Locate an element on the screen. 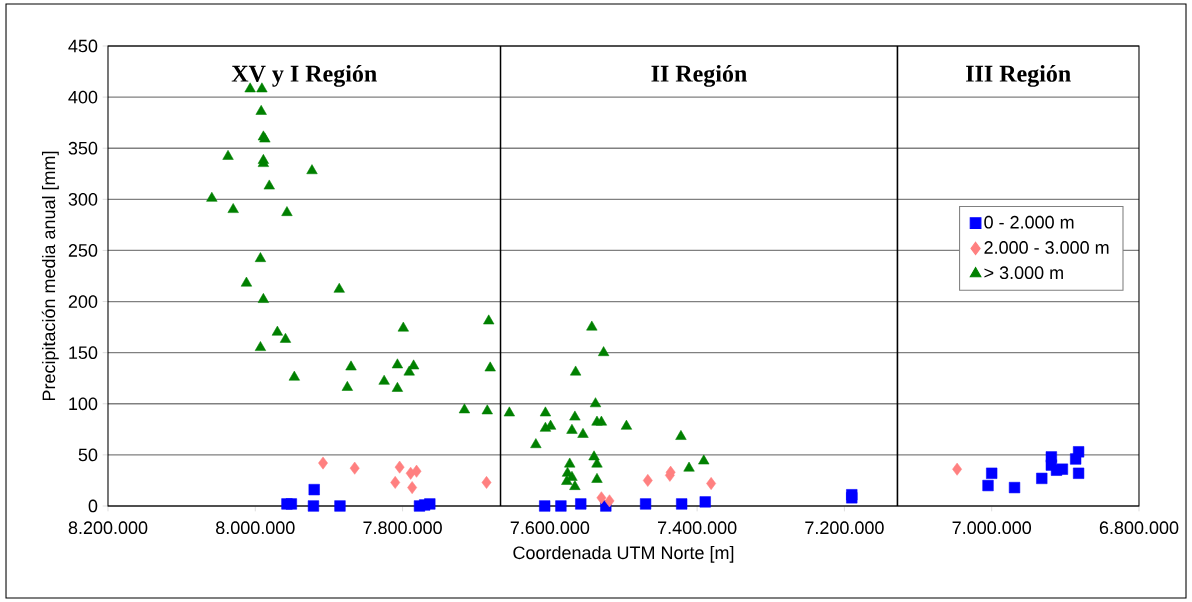 The image size is (1192, 602). legend-label: > 3.000 m is located at coordinates (1023, 273).